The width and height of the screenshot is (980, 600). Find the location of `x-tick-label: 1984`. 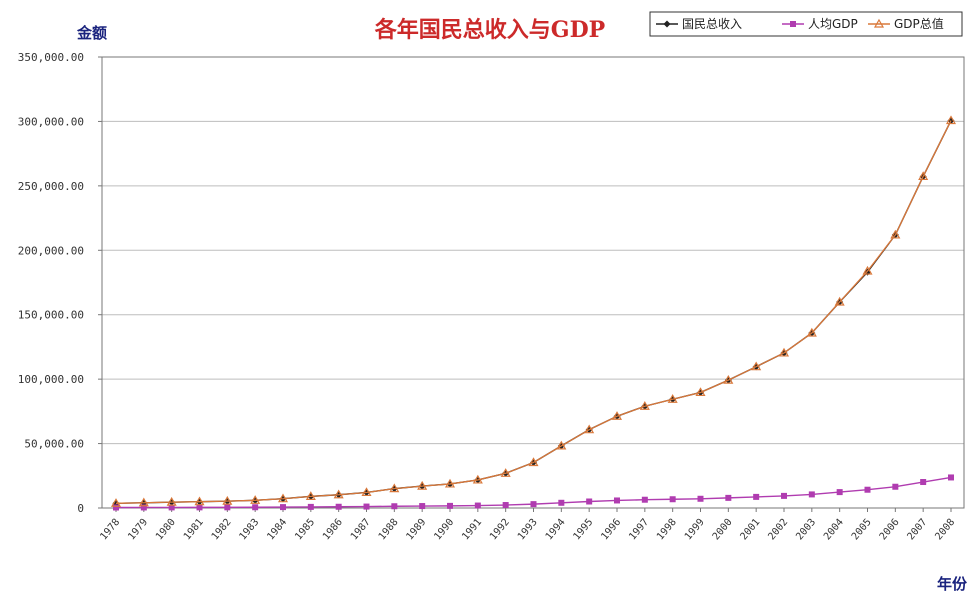

x-tick-label: 1984 is located at coordinates (277, 530).